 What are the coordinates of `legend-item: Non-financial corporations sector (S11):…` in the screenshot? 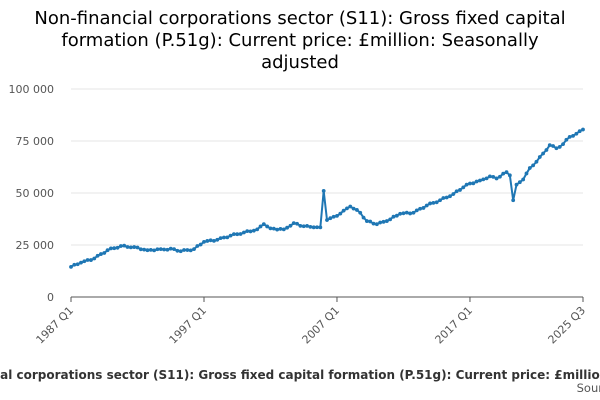 It's located at (300, 375).